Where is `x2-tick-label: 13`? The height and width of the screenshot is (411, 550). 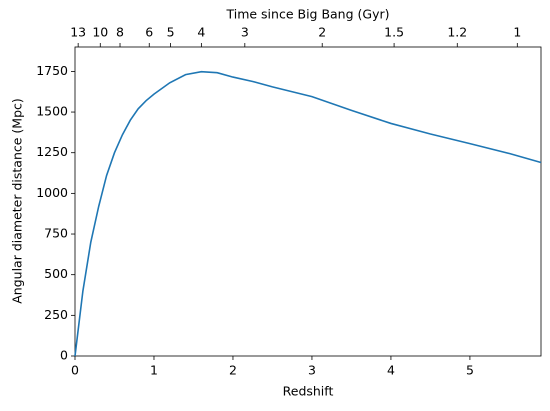 x2-tick-label: 13 is located at coordinates (78, 32).